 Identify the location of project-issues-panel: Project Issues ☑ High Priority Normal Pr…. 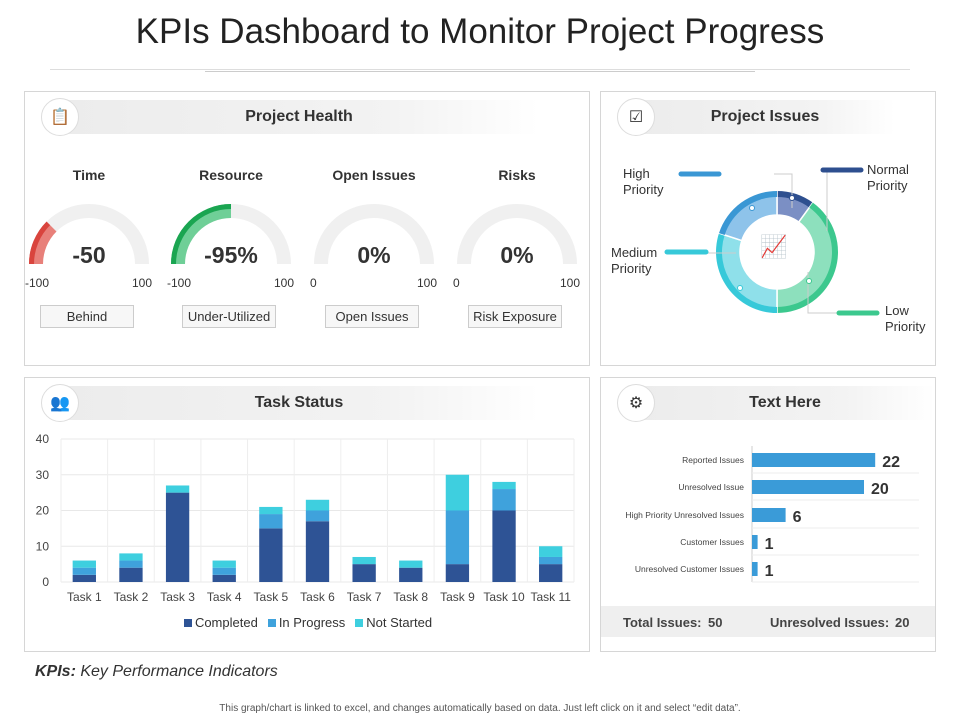
(768, 228).